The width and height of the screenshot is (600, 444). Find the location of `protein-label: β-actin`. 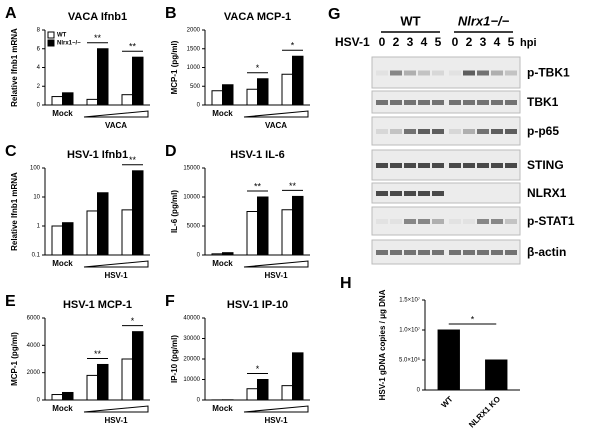

protein-label: β-actin is located at coordinates (546, 252).